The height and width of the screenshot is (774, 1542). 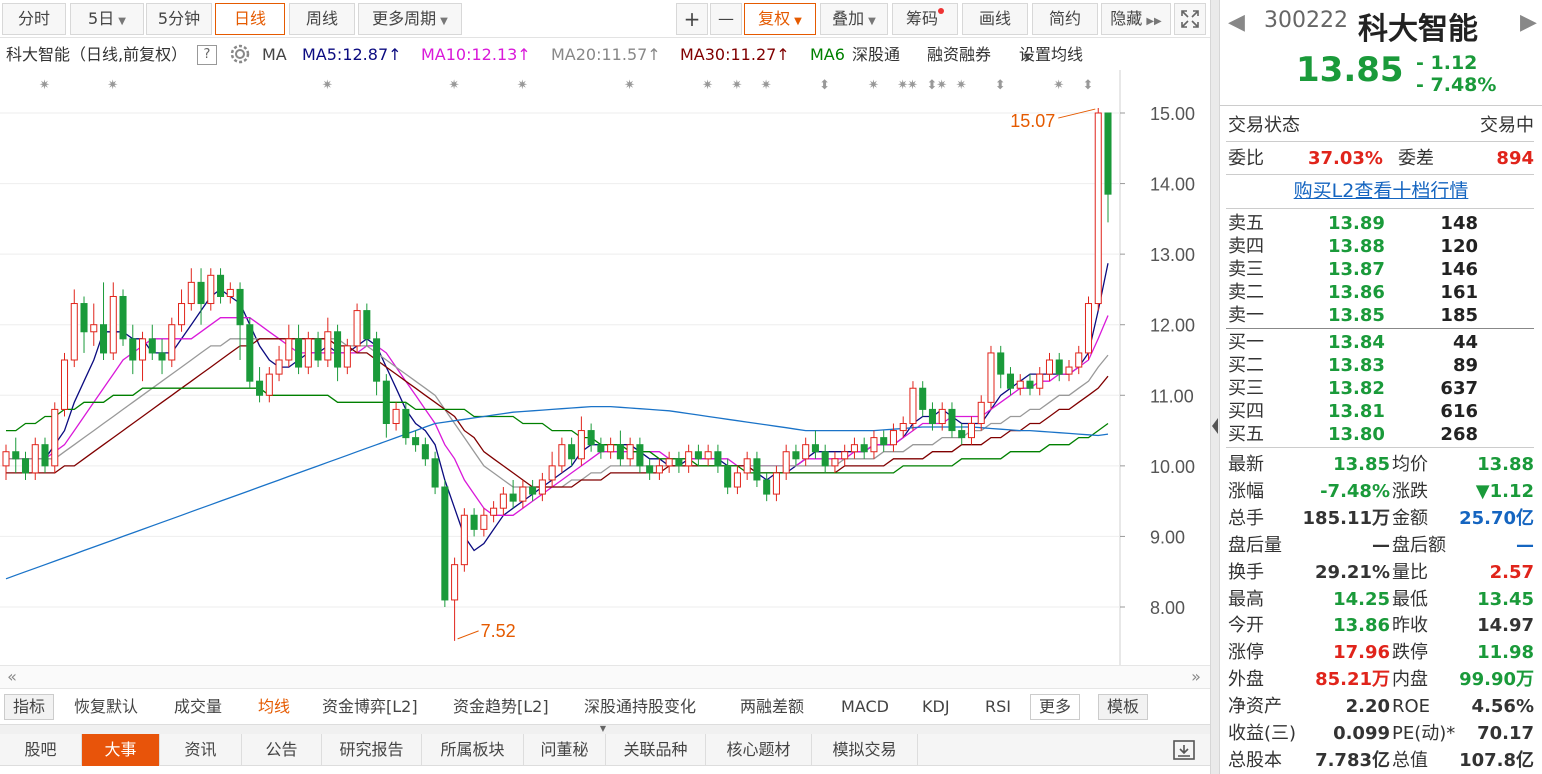 What do you see at coordinates (936, 706) in the screenshot?
I see `indicator-kdj: KDJ` at bounding box center [936, 706].